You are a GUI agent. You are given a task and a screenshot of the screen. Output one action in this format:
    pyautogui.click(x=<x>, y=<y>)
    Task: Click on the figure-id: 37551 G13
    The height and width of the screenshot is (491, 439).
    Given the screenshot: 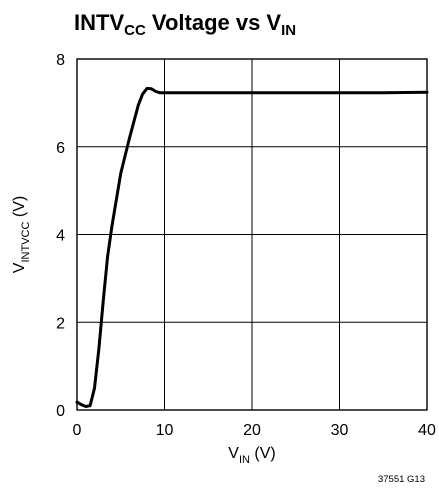 What is the action you would take?
    pyautogui.click(x=401, y=479)
    